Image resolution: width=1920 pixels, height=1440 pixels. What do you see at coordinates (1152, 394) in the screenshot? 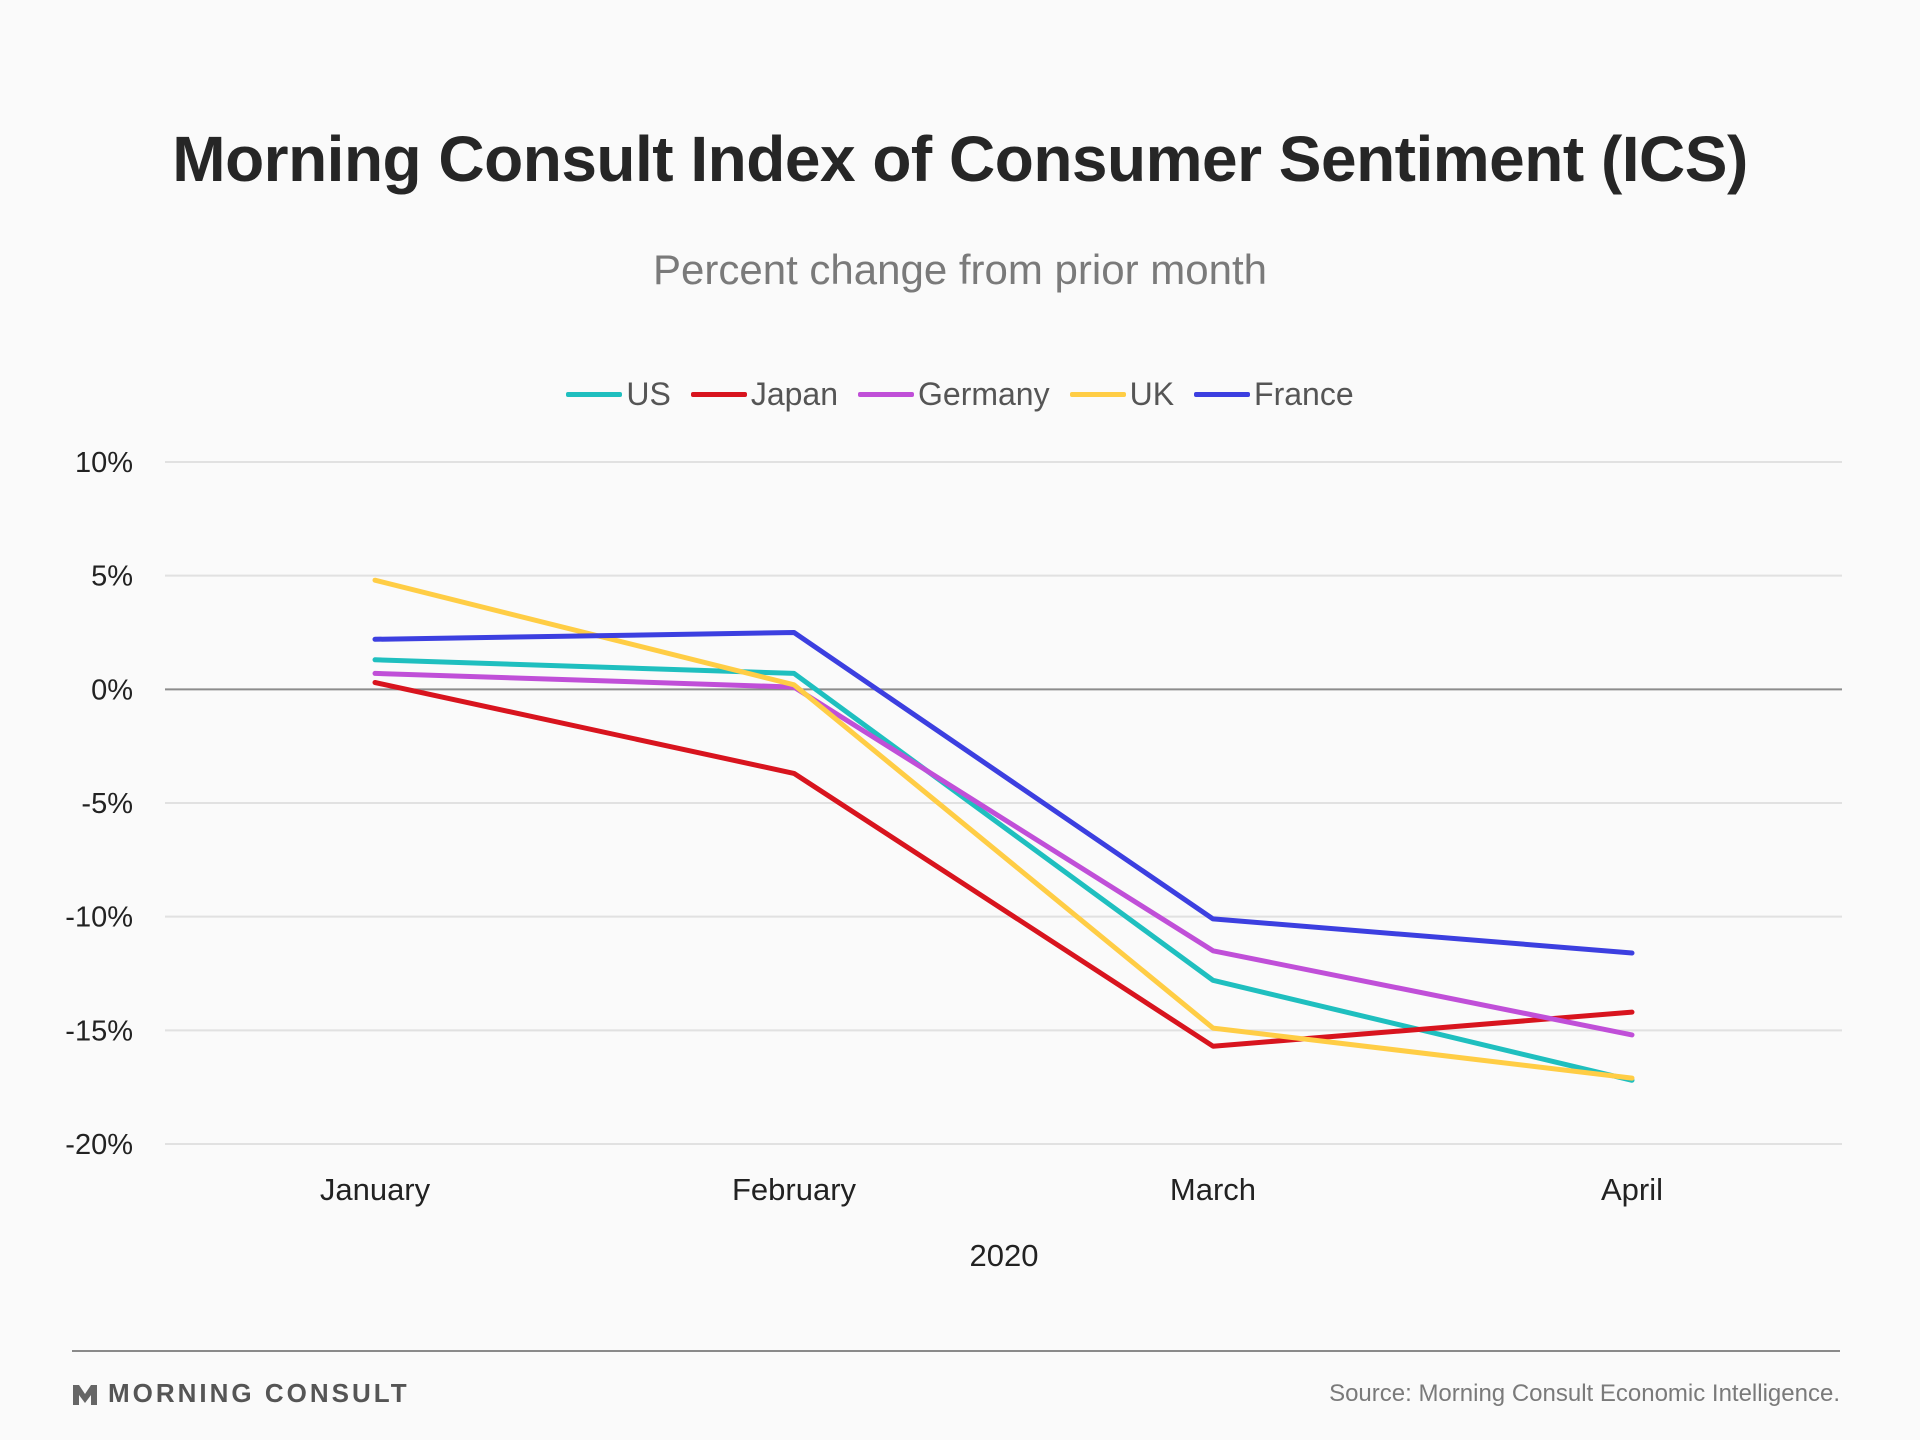
I see `legend-label: UK` at bounding box center [1152, 394].